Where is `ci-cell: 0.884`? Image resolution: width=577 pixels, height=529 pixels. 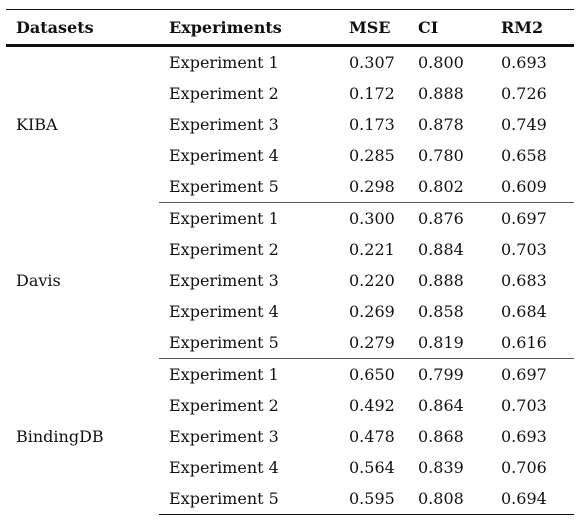
ci-cell: 0.884 is located at coordinates (441, 249).